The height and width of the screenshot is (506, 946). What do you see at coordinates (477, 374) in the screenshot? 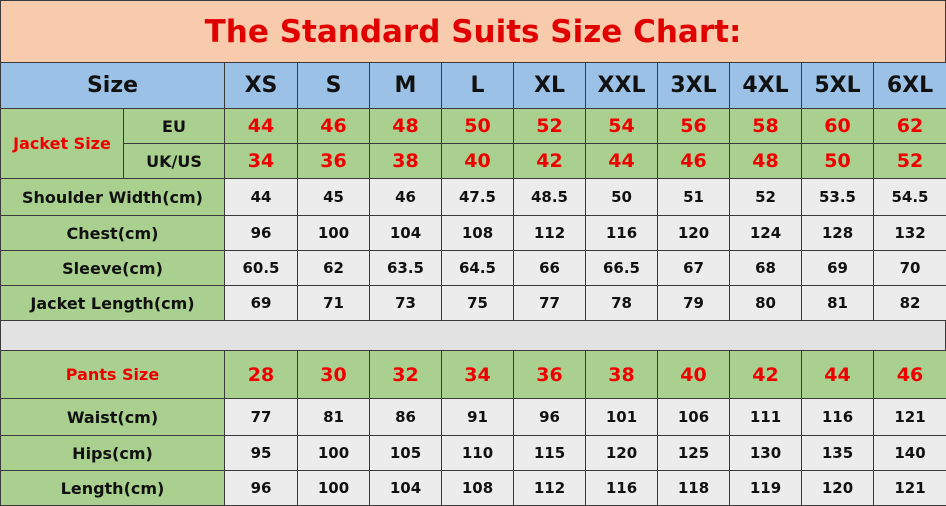
I see `pants-size: 34` at bounding box center [477, 374].